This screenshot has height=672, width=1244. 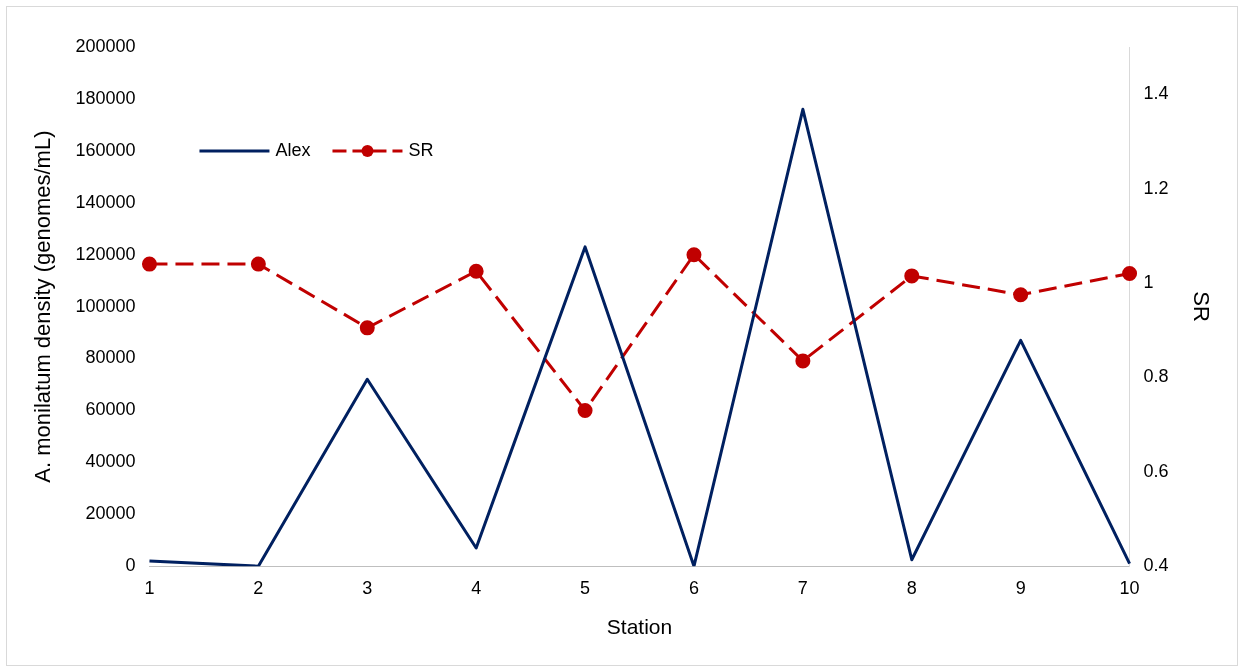 What do you see at coordinates (130, 565) in the screenshot?
I see `y-tick-label: 0` at bounding box center [130, 565].